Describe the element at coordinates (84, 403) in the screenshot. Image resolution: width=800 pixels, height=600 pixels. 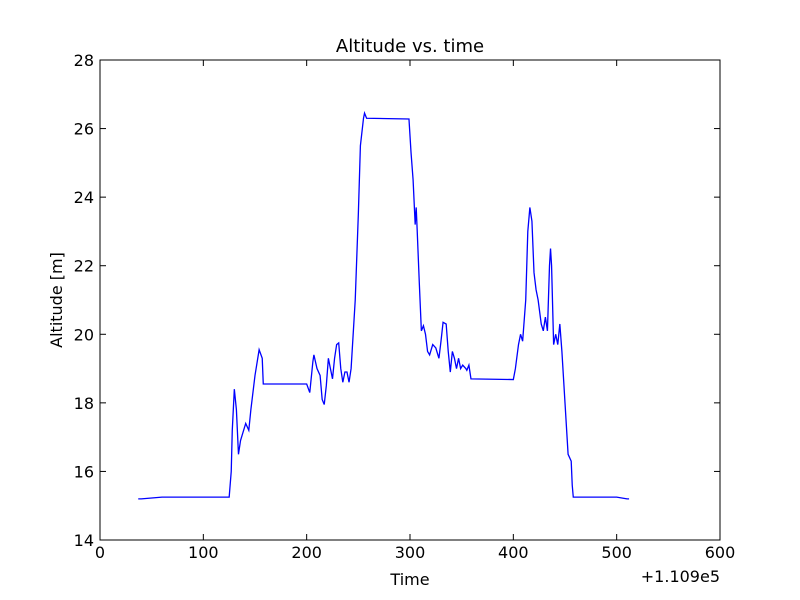
I see `y-tick-label: 18` at that location.